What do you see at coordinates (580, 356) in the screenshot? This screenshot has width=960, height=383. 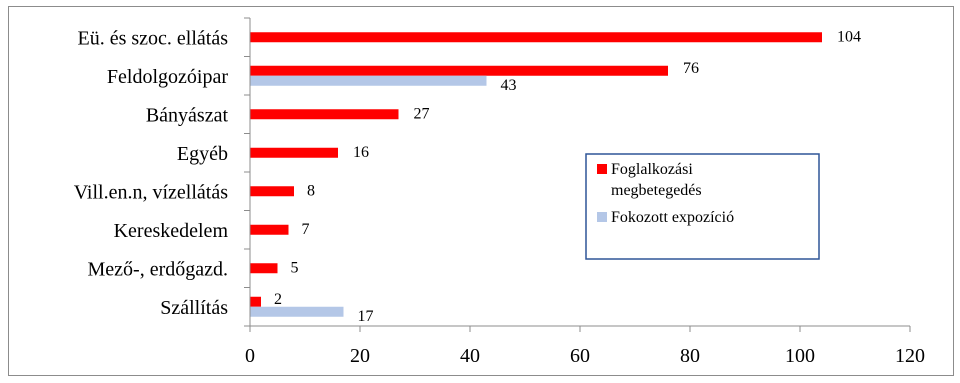 I see `x-tick-label: 60` at bounding box center [580, 356].